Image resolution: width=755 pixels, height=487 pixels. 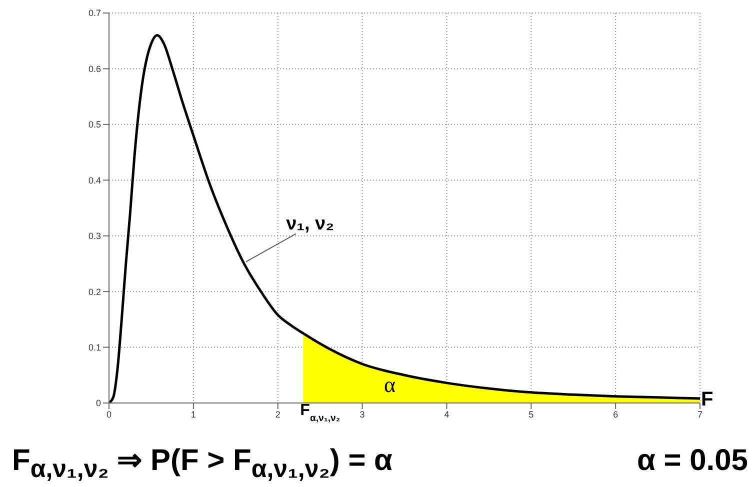 What do you see at coordinates (94, 13) in the screenshot?
I see `y-tick-label: 0.7` at bounding box center [94, 13].